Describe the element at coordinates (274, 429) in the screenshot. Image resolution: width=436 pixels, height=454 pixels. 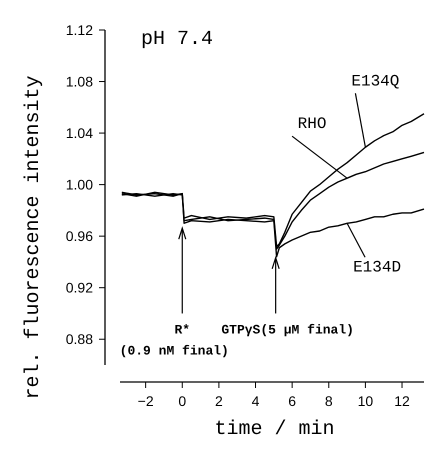
I see `x-axis-title: time / min` at that location.